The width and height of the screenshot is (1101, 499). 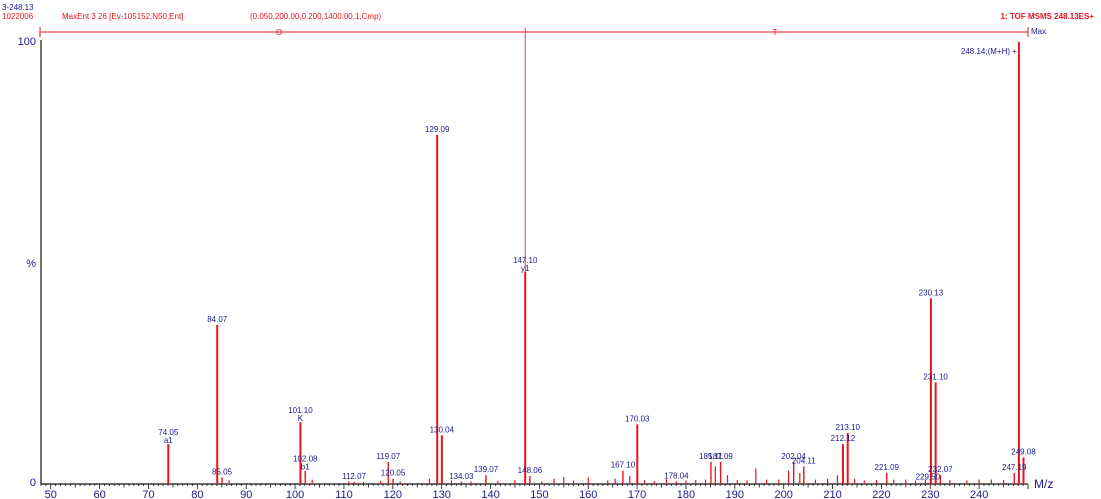 I want to click on peak-label: 167.10, so click(x=623, y=465).